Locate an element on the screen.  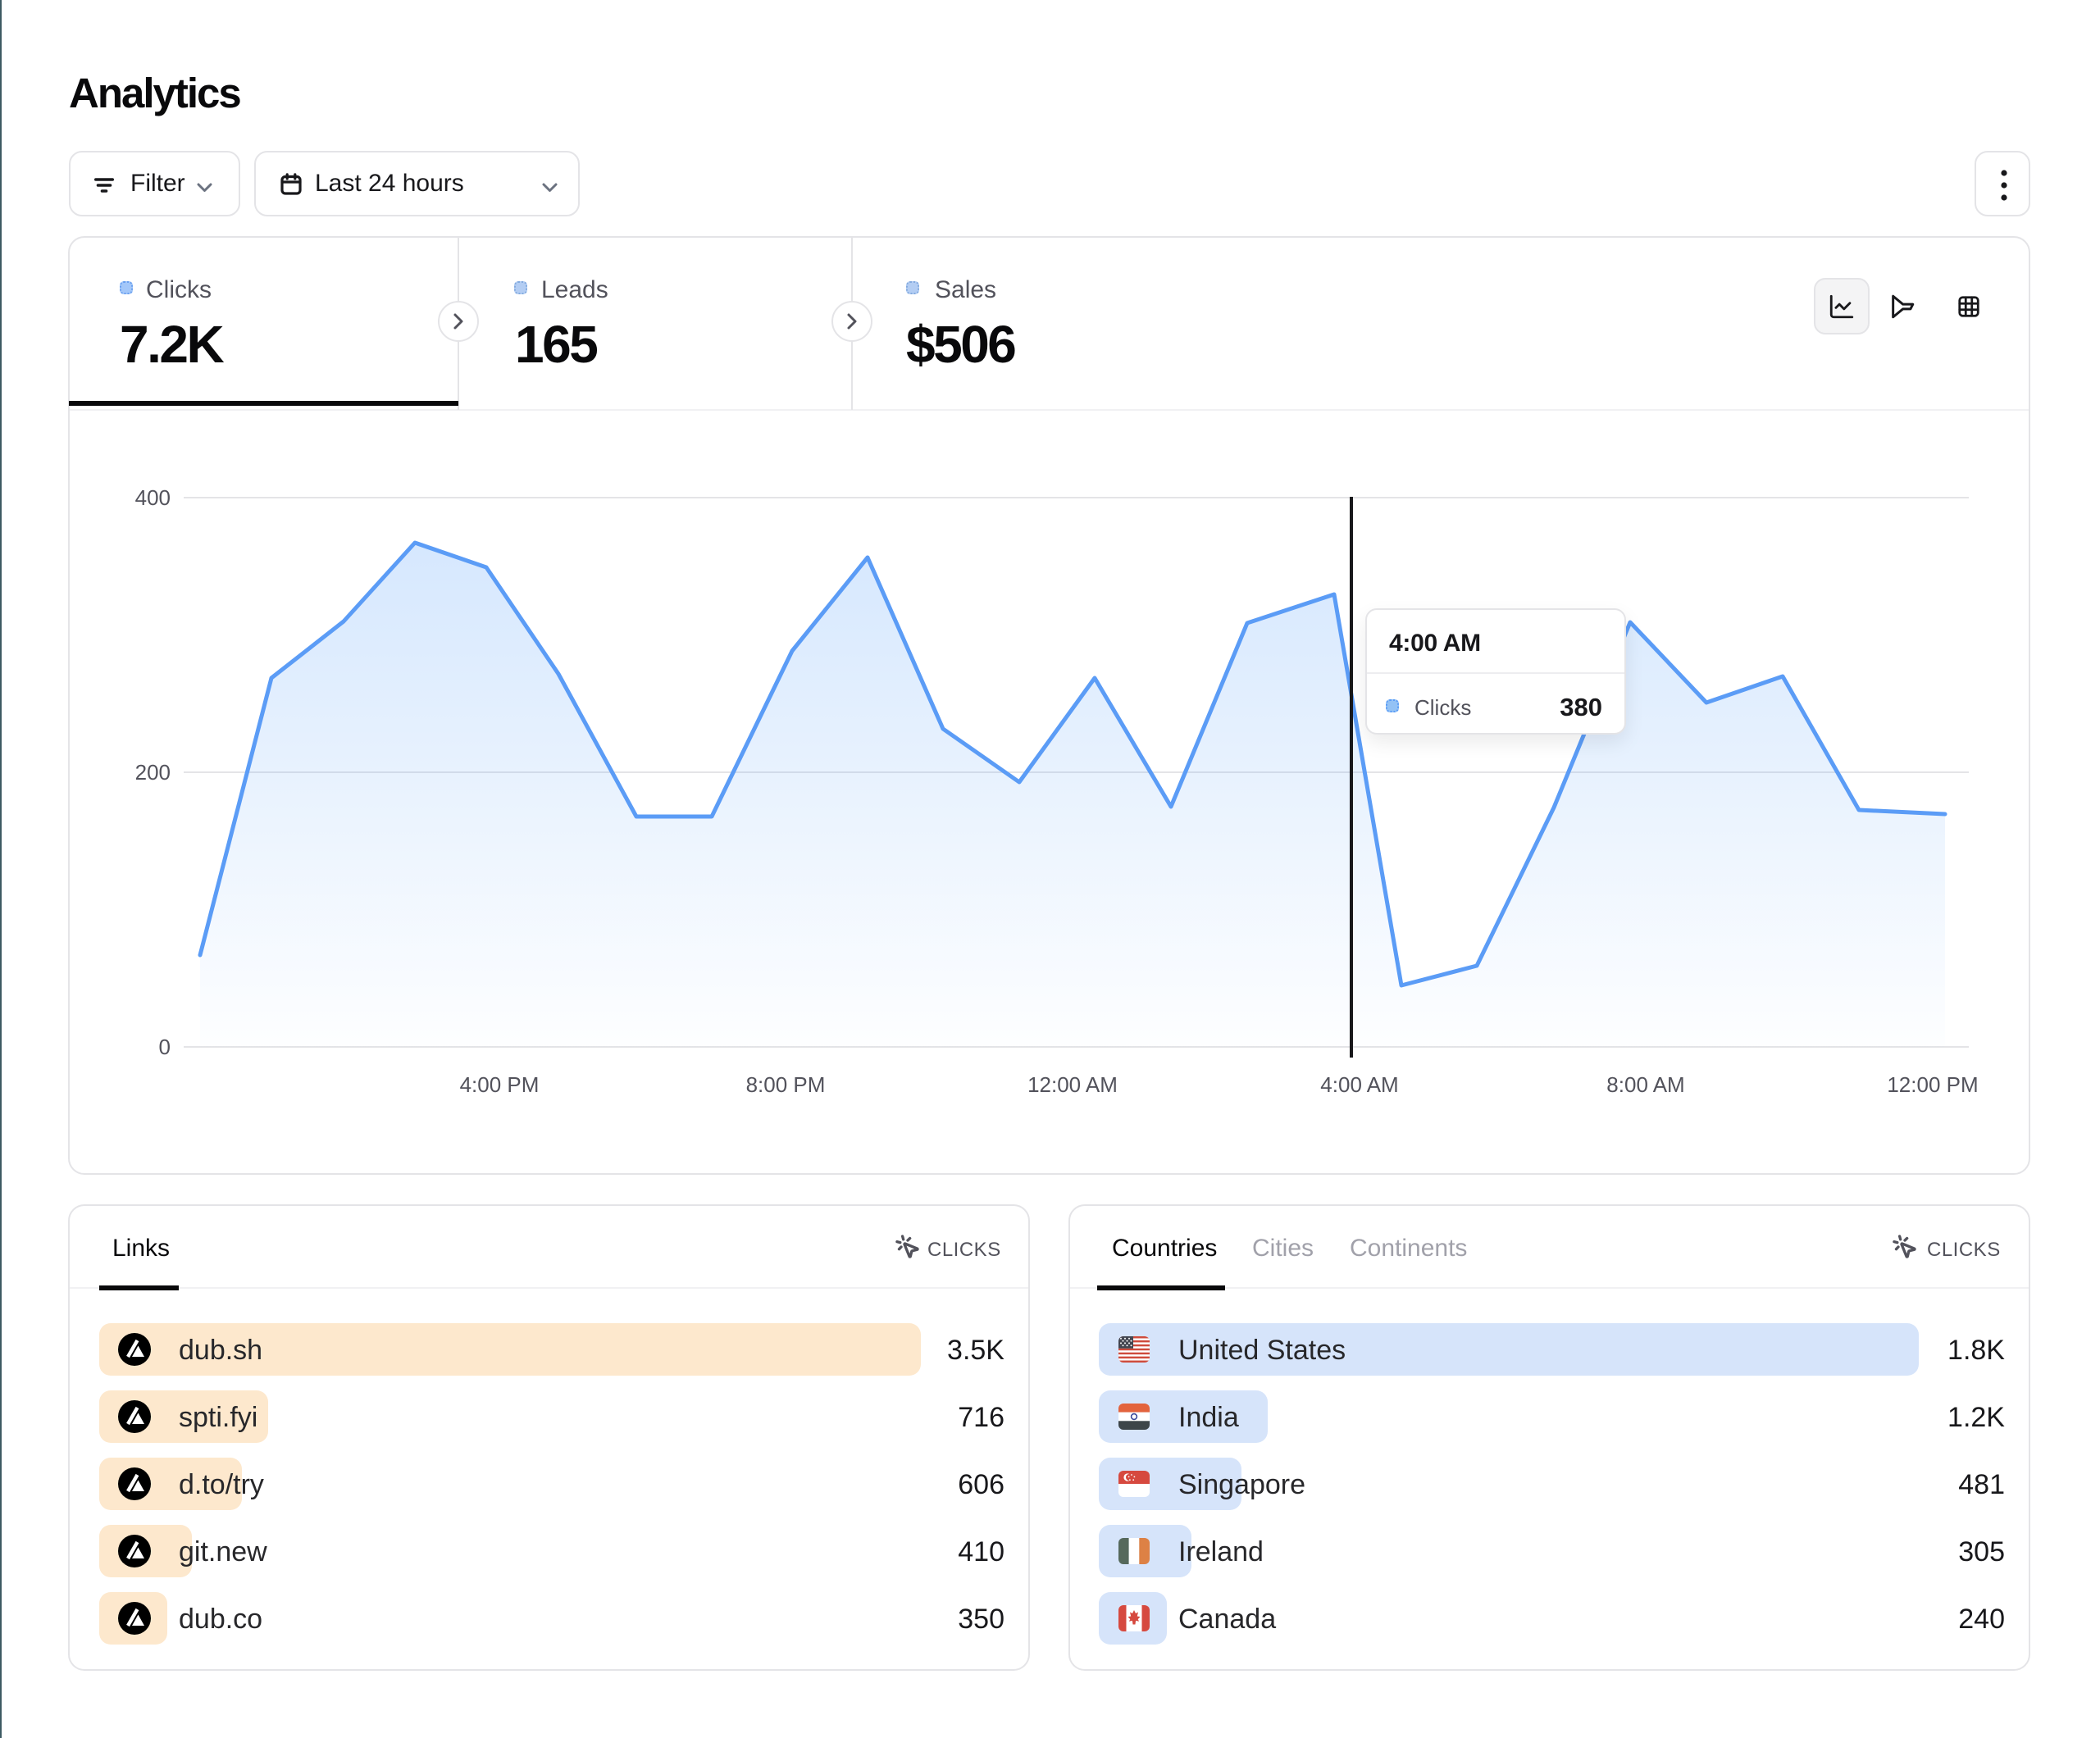
svg-text: 12:00 AM is located at coordinates (1072, 1084).